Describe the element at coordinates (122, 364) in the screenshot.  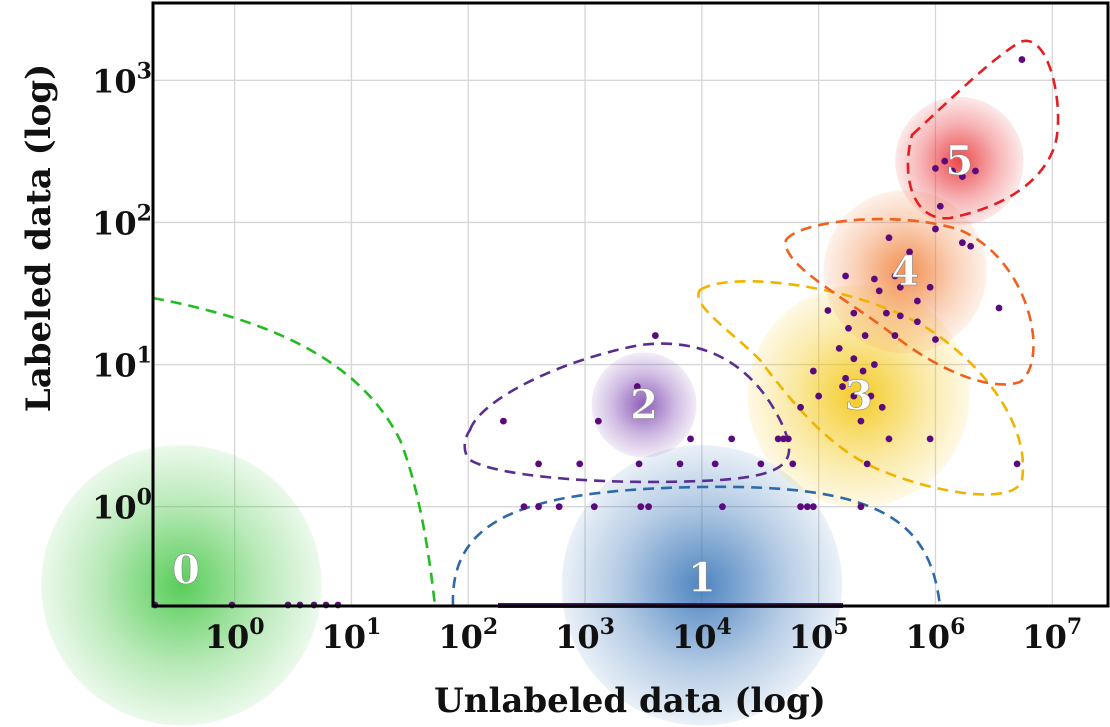
I see `y-tick-label: 101` at that location.